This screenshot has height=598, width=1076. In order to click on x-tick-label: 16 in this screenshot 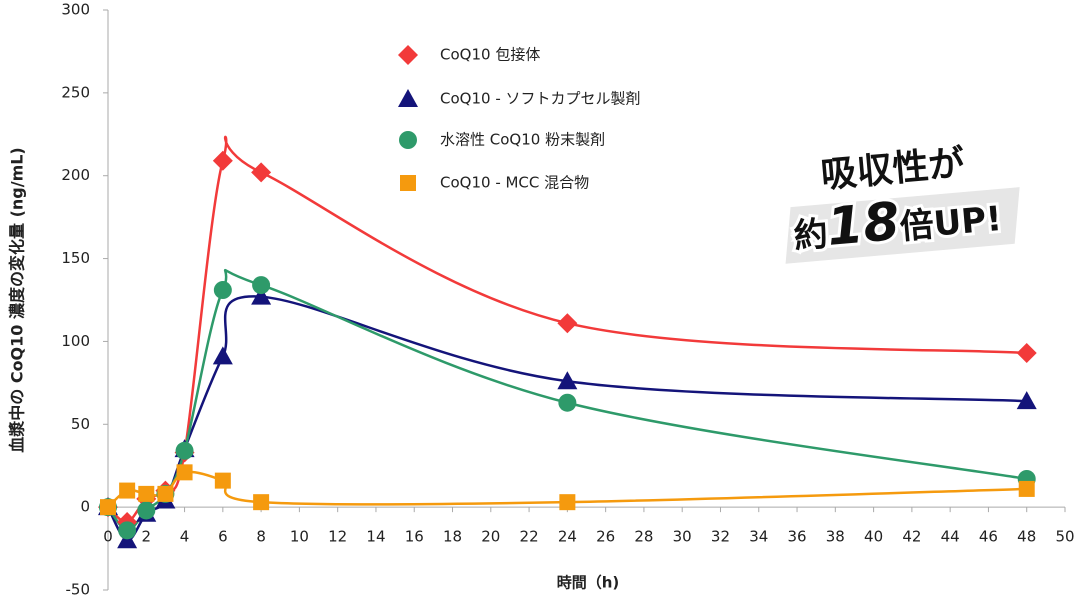, I will do `click(414, 537)`.